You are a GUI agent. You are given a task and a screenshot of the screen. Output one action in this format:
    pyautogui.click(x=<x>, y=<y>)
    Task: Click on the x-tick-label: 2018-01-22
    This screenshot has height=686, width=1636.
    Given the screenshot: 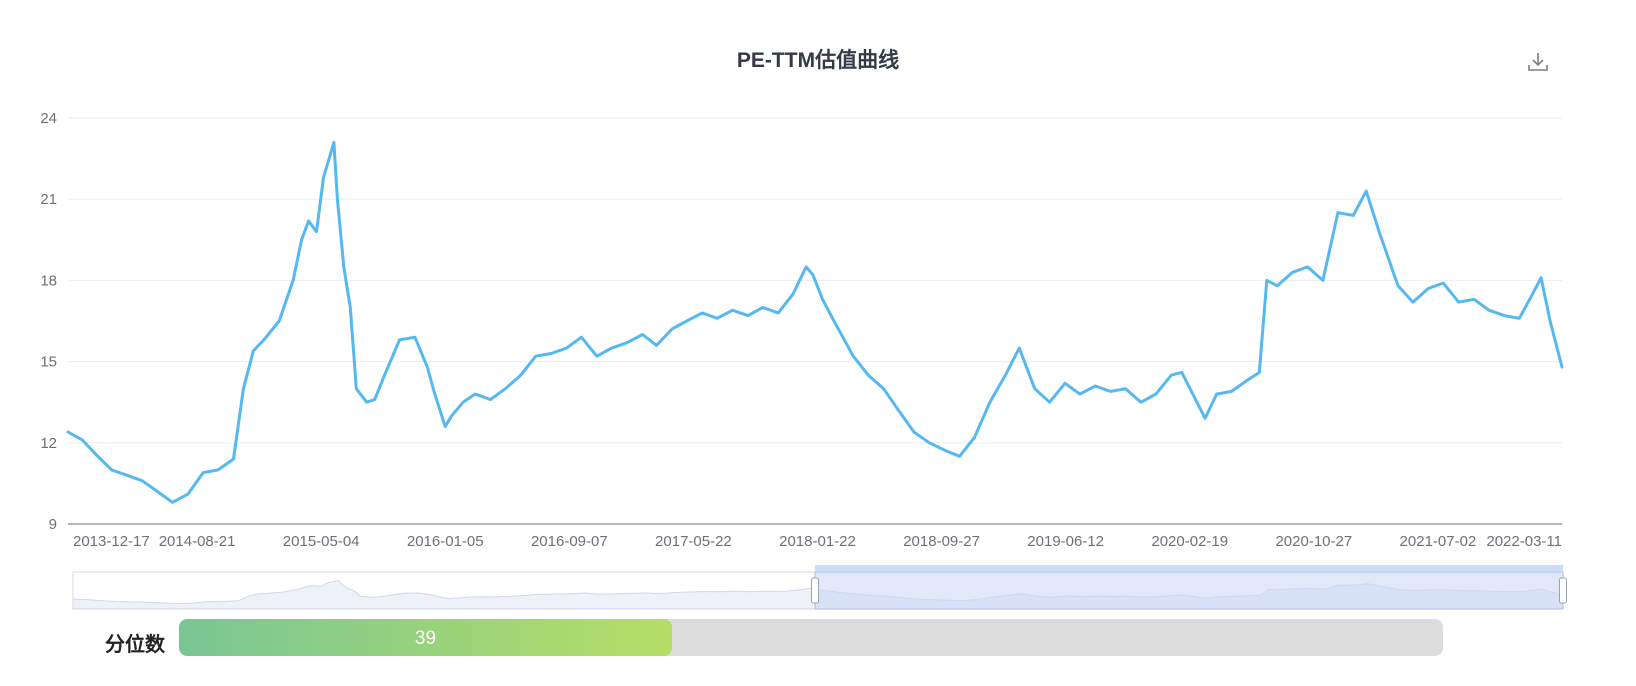 What is the action you would take?
    pyautogui.click(x=817, y=541)
    